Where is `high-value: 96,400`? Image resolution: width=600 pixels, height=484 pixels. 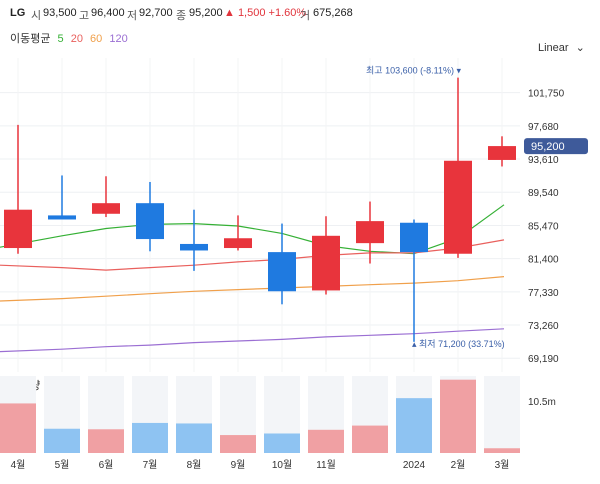 high-value: 96,400 is located at coordinates (108, 13).